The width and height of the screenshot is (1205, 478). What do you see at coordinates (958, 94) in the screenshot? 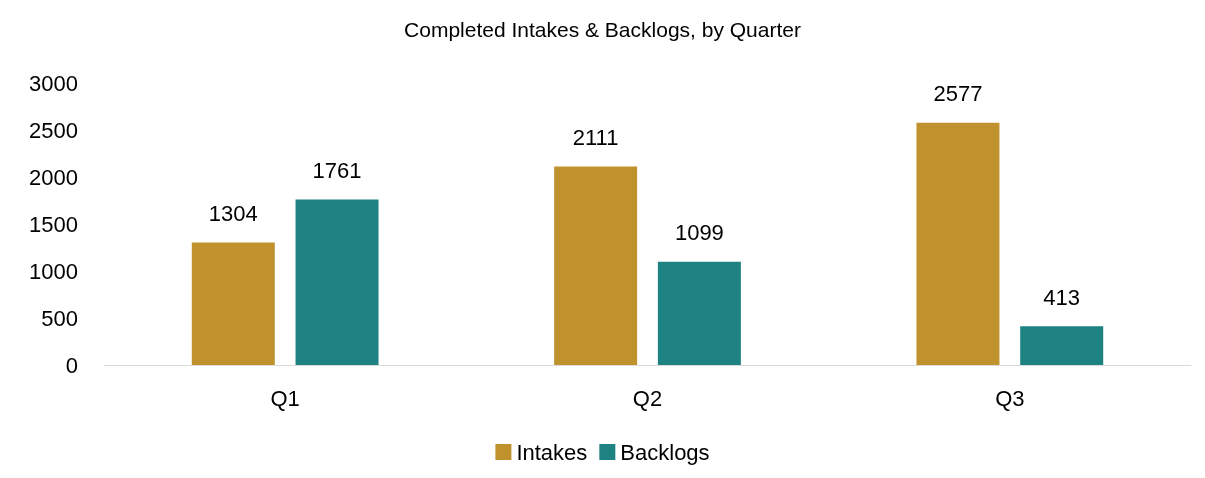
I see `data-label: 2577` at bounding box center [958, 94].